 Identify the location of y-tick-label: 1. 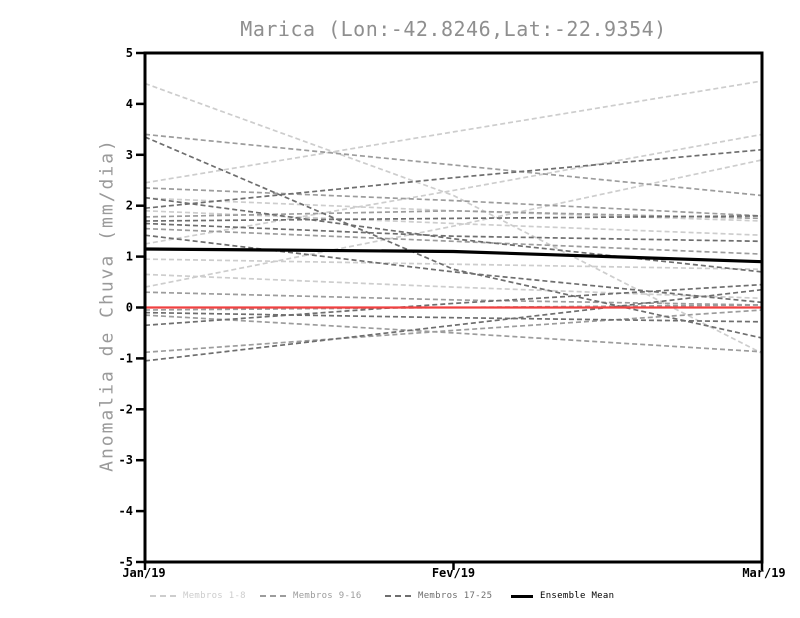
(129, 257).